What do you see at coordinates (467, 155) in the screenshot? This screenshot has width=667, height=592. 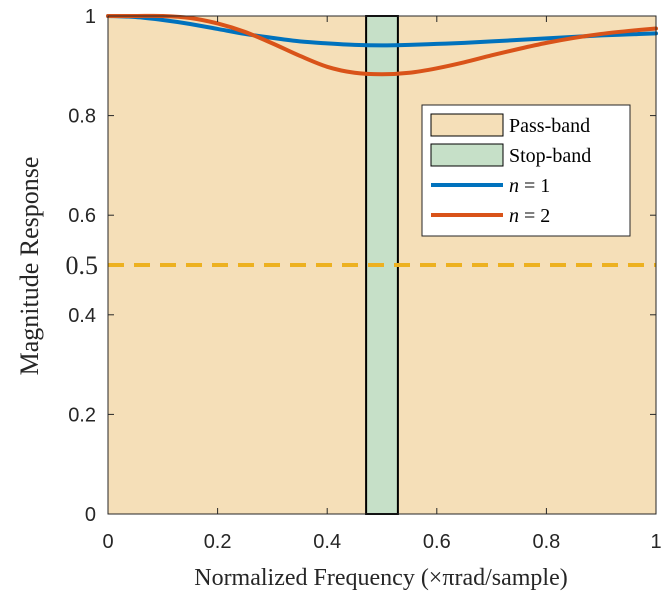 I see `legend-swatch-stop-band` at bounding box center [467, 155].